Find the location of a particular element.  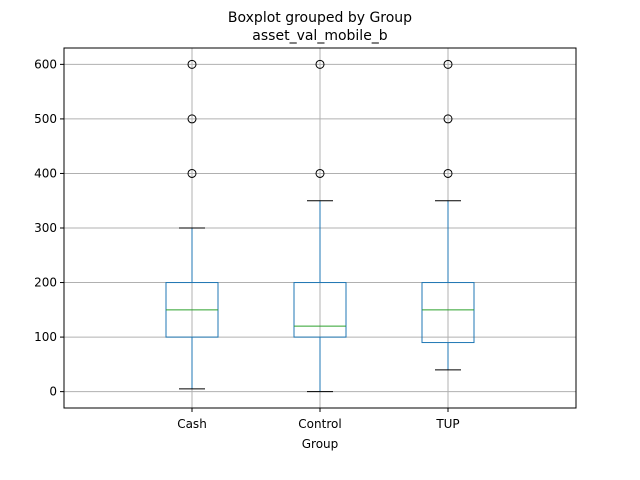

y-tick-label: 0 is located at coordinates (53, 392).